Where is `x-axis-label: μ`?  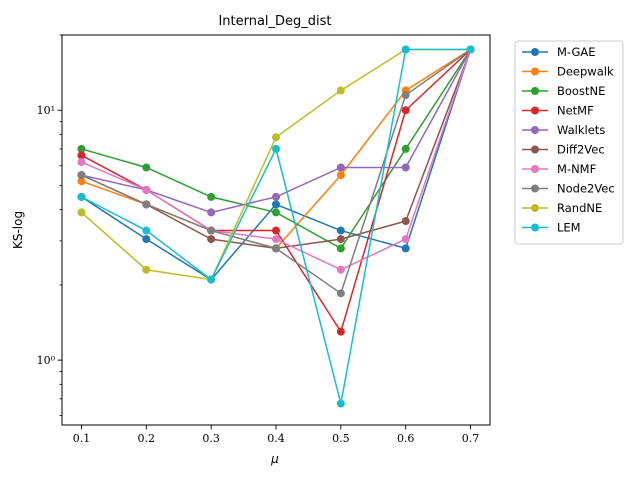
x-axis-label: μ is located at coordinates (274, 459).